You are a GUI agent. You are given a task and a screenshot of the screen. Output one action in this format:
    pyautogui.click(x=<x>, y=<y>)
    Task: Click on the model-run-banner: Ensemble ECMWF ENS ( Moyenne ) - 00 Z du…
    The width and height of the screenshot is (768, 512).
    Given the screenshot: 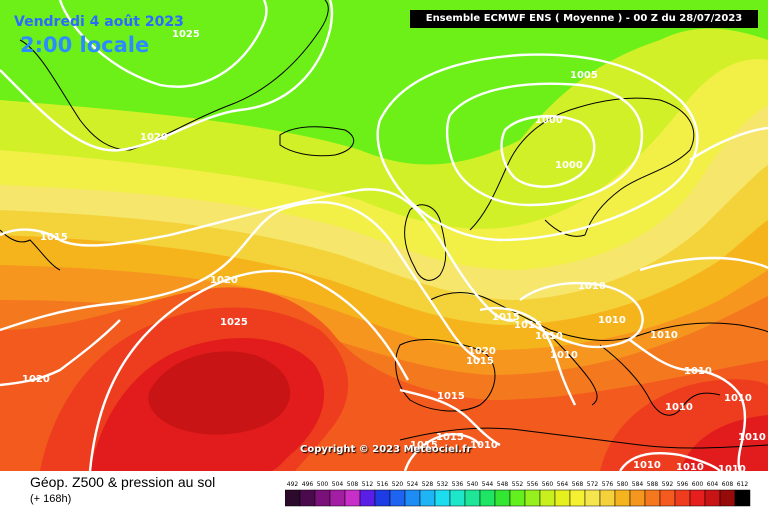 What is the action you would take?
    pyautogui.click(x=584, y=19)
    